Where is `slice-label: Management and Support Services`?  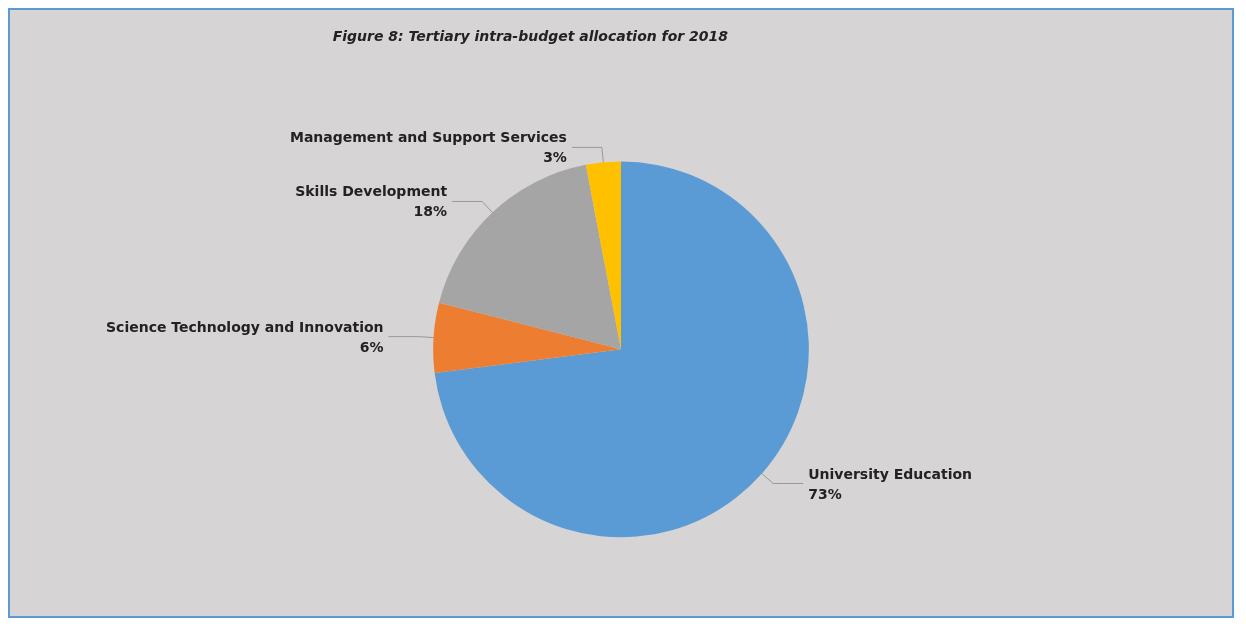
slice-label: Management and Support Services is located at coordinates (428, 137).